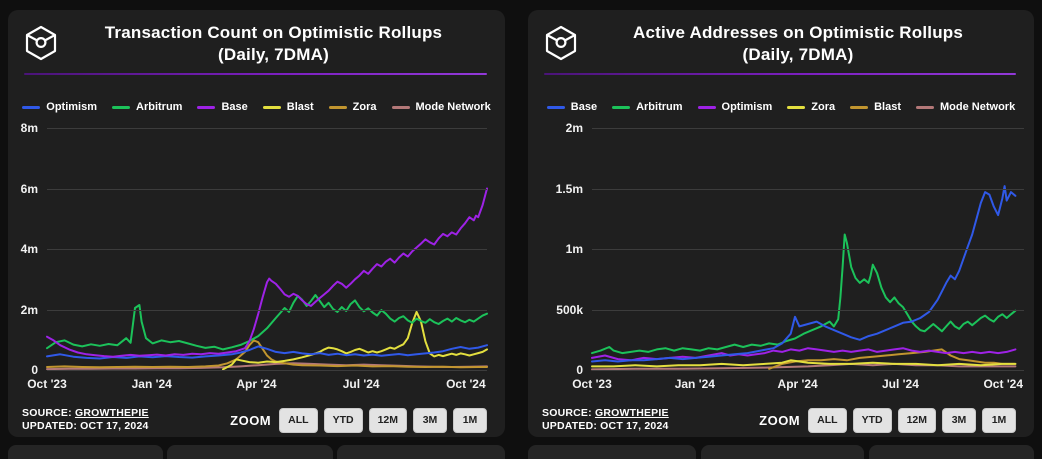 The image size is (1042, 459). Describe the element at coordinates (72, 107) in the screenshot. I see `legend-label: Optimism` at that location.